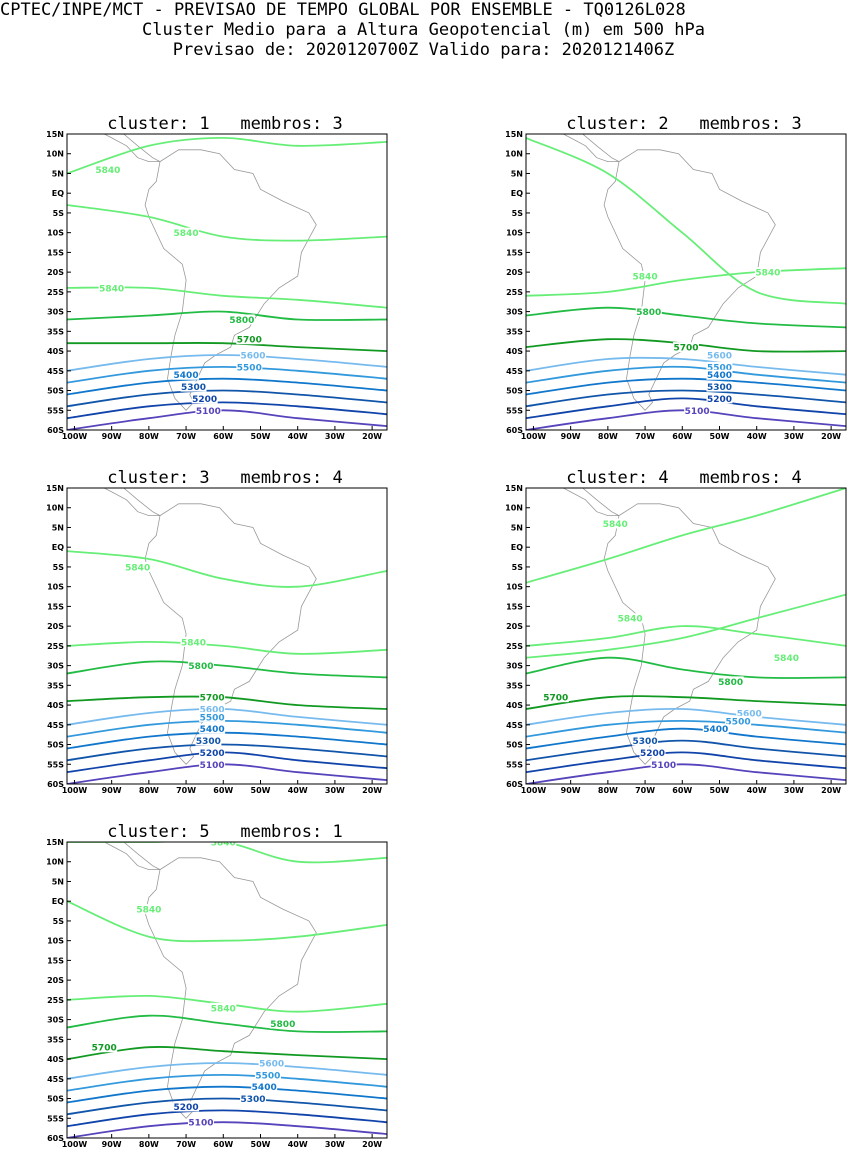  I want to click on lat-tick-label: 40S, so click(55, 705).